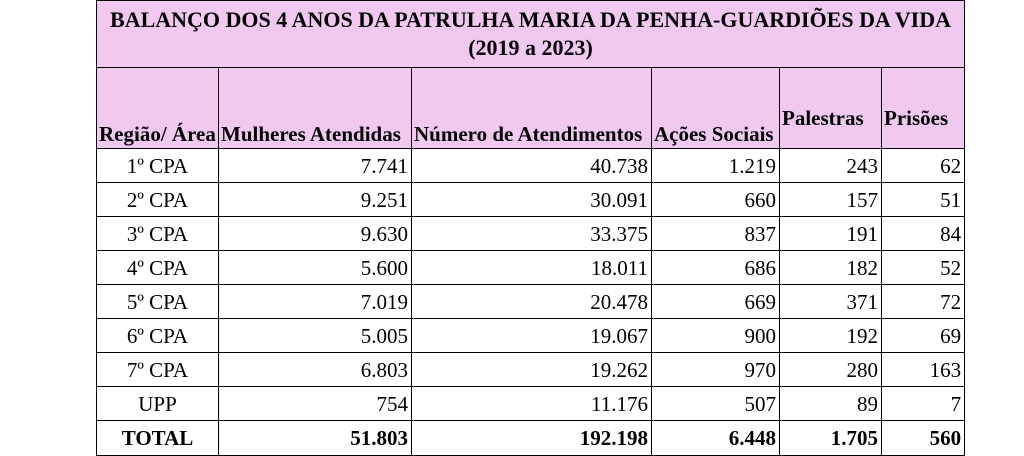 Image resolution: width=1024 pixels, height=456 pixels. I want to click on table-row: 7º CPA 6.803 19.262 970 280 163, so click(531, 369).